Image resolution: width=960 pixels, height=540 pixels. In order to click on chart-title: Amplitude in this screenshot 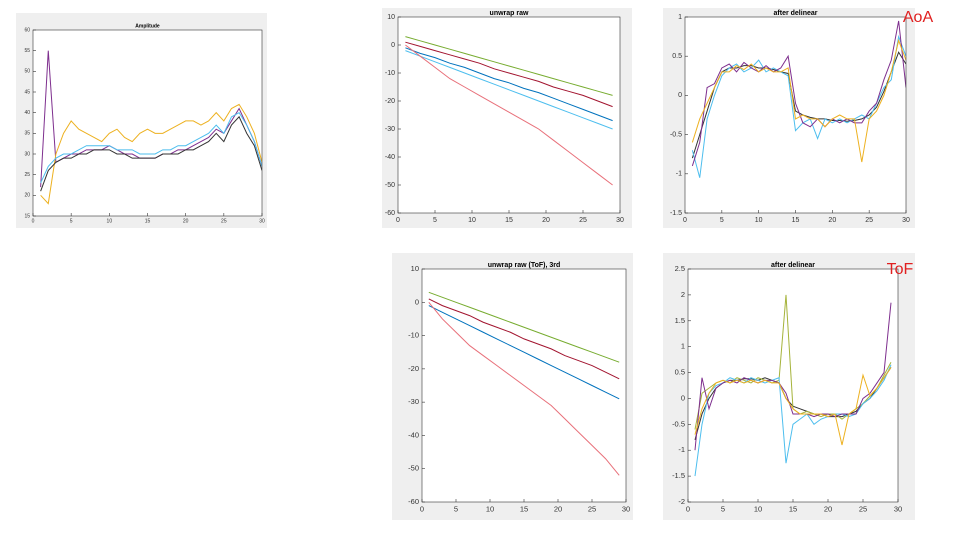, I will do `click(147, 26)`.